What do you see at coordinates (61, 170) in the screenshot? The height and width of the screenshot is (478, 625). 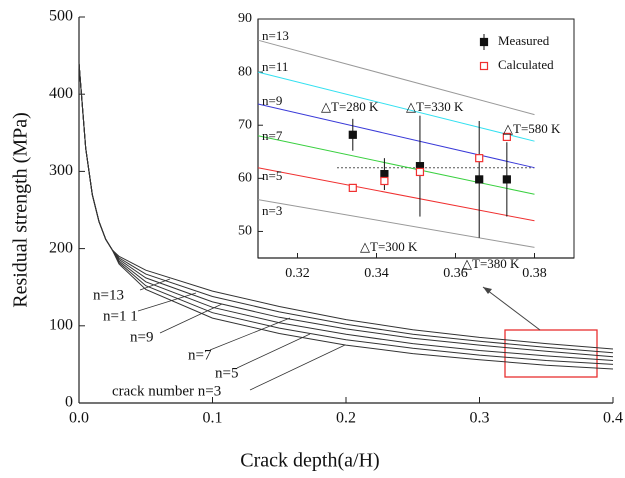 I see `y-tick-label: 300` at bounding box center [61, 170].